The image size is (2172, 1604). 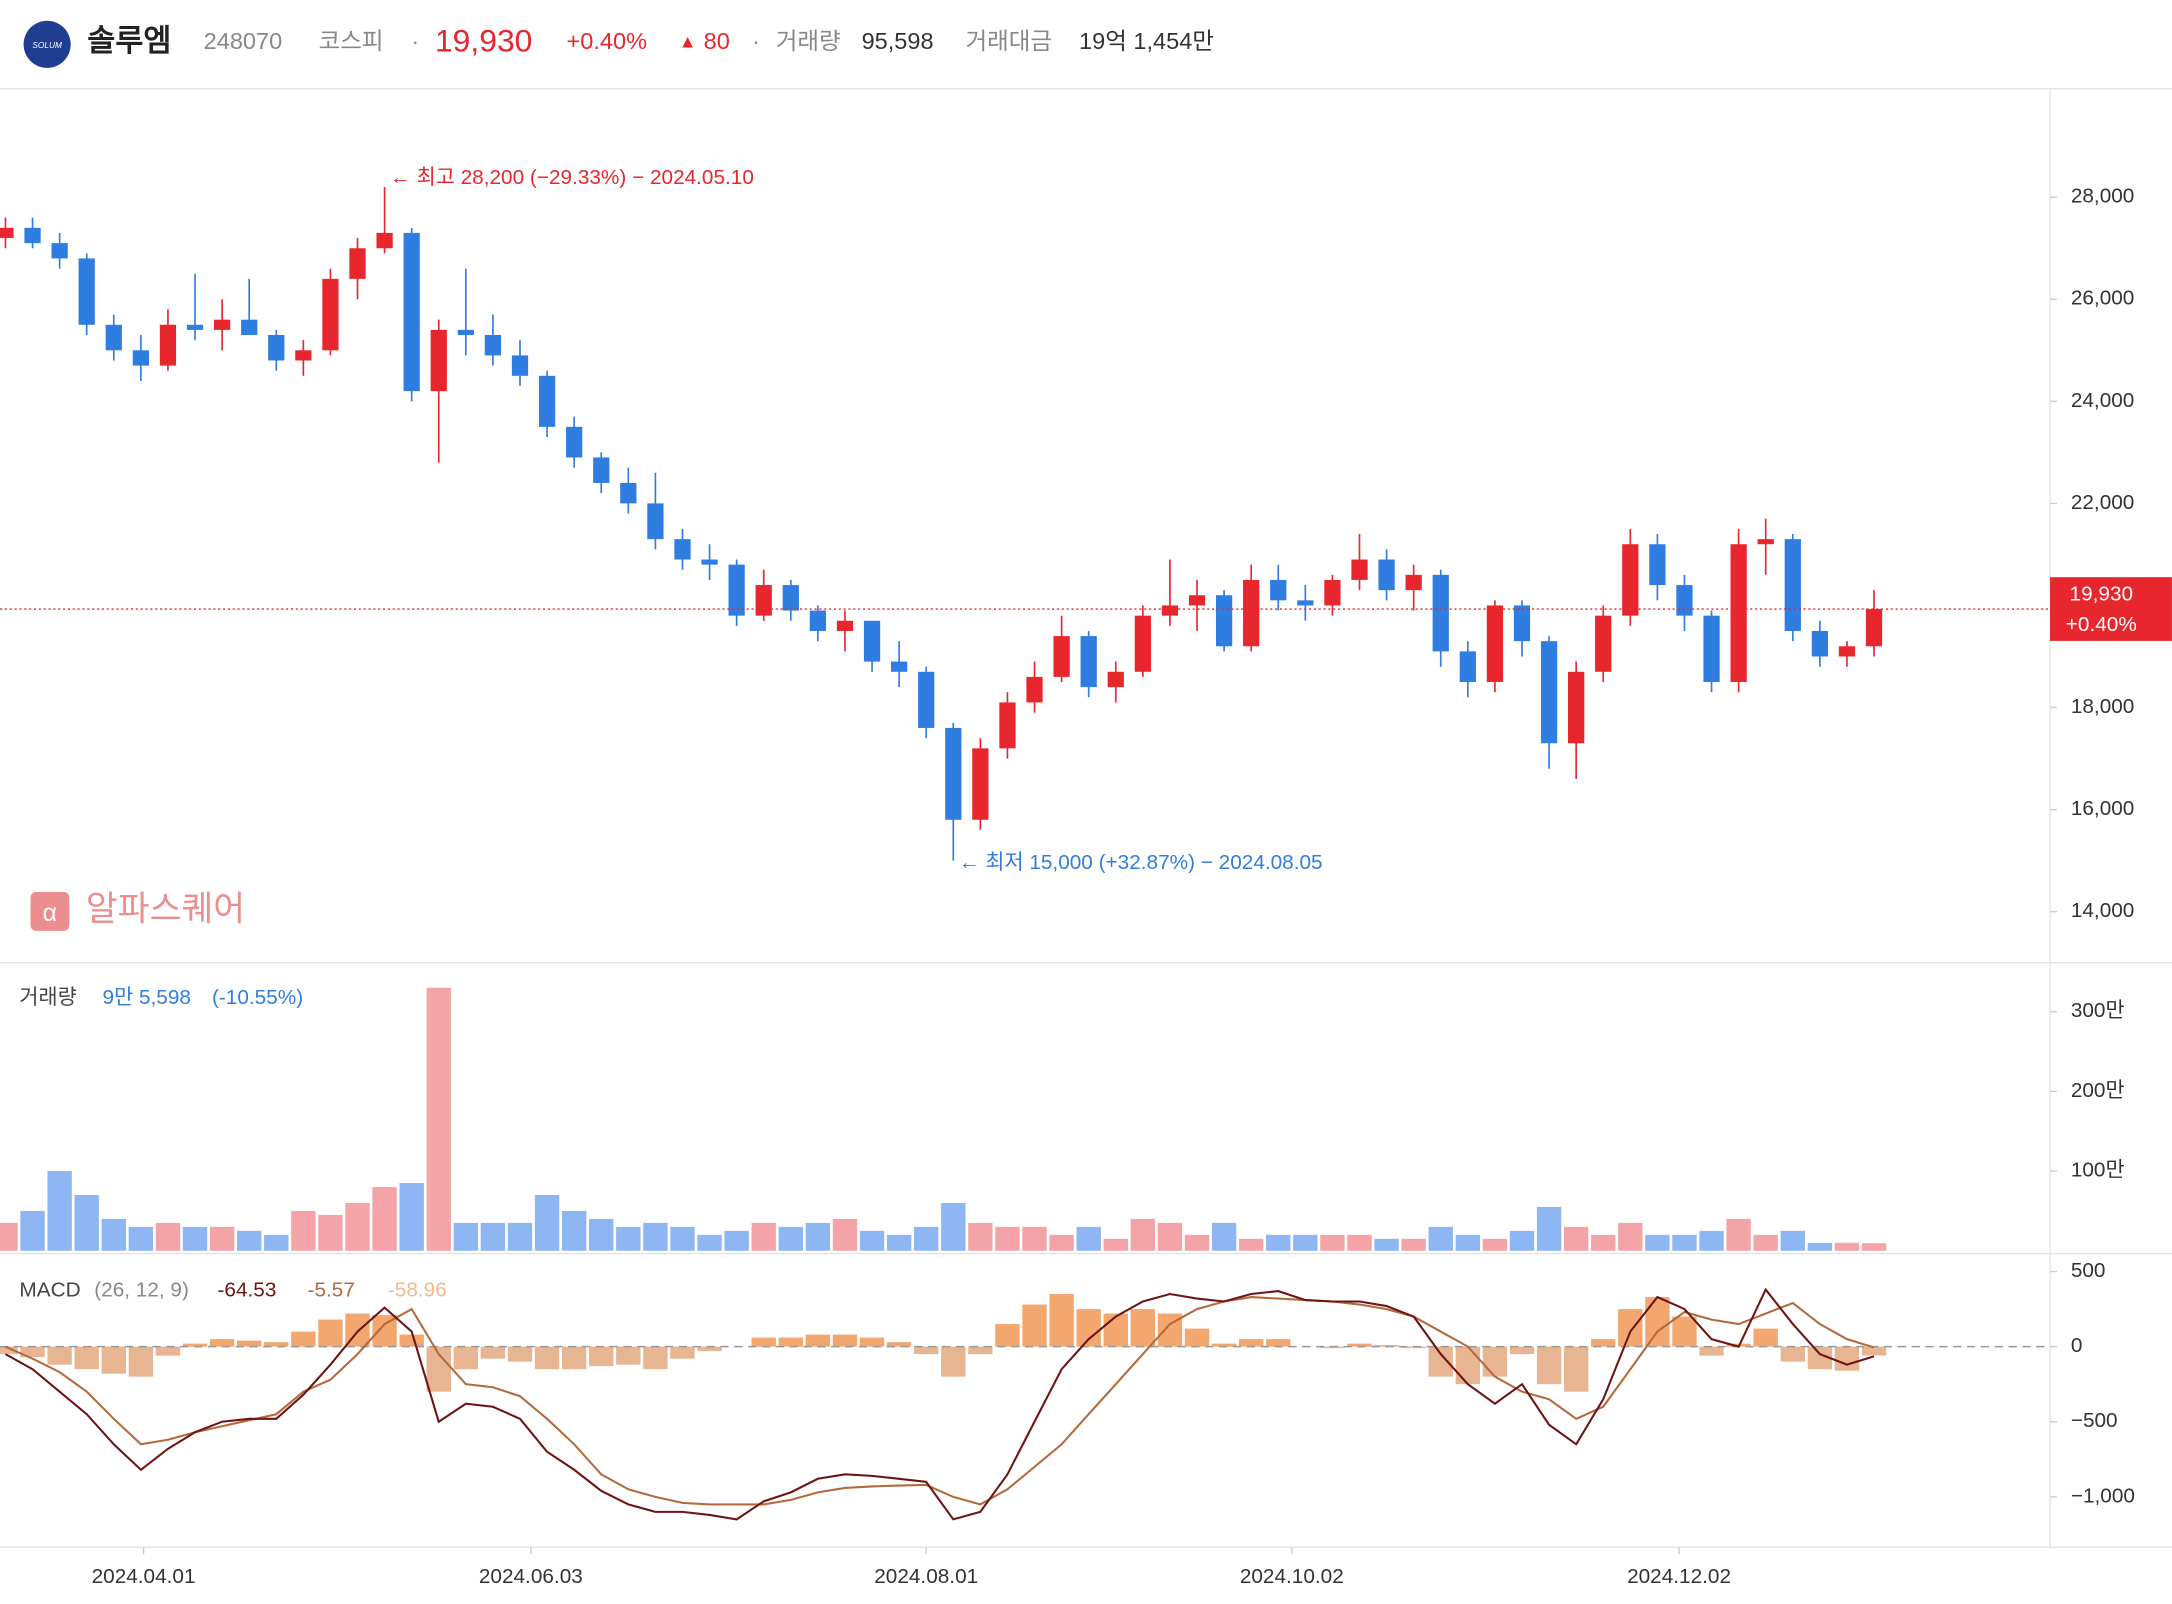 I want to click on y-tick-label: −1,000, so click(x=2103, y=1495).